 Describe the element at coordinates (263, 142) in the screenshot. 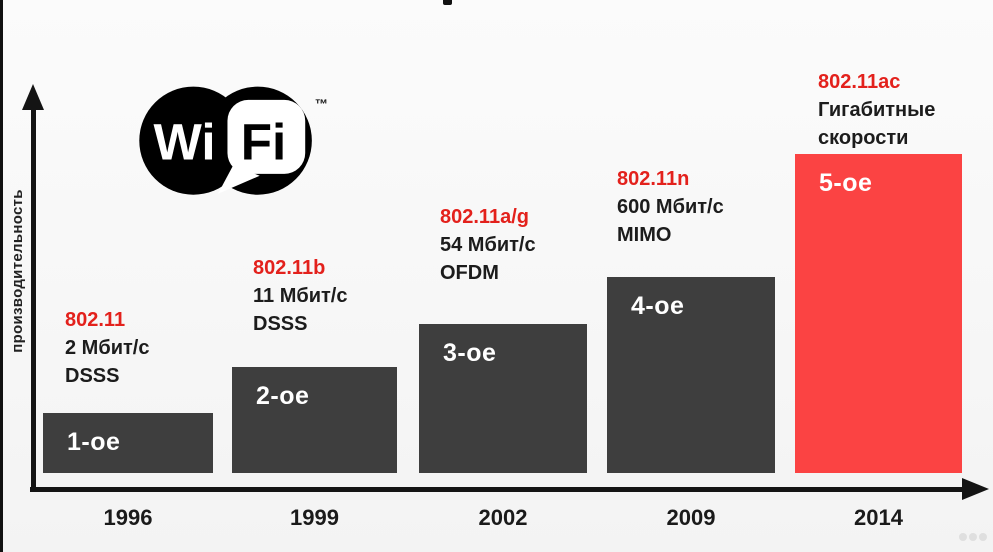

I see `wifi-logo-fi: Fi` at that location.